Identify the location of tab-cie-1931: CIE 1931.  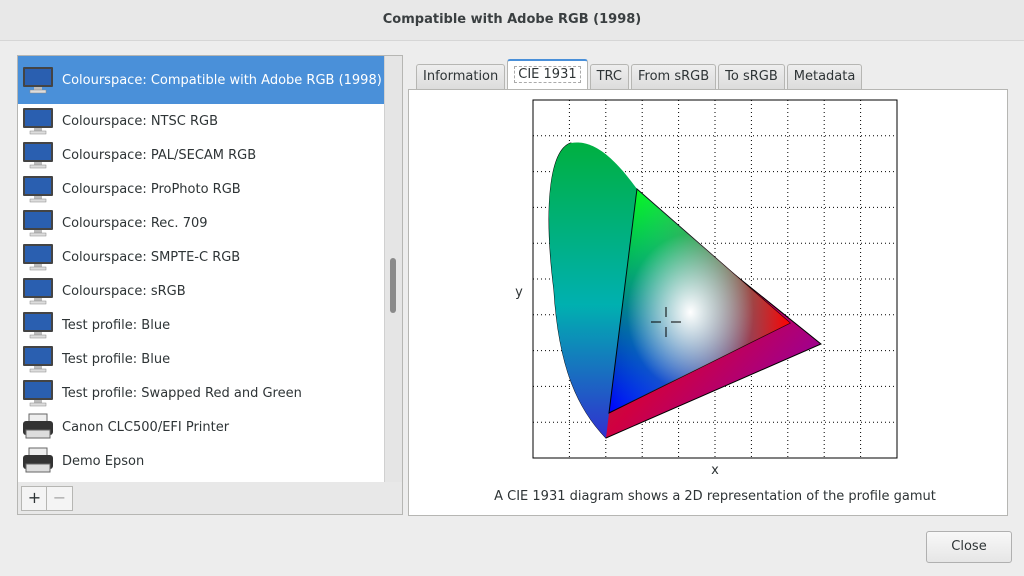
(547, 74).